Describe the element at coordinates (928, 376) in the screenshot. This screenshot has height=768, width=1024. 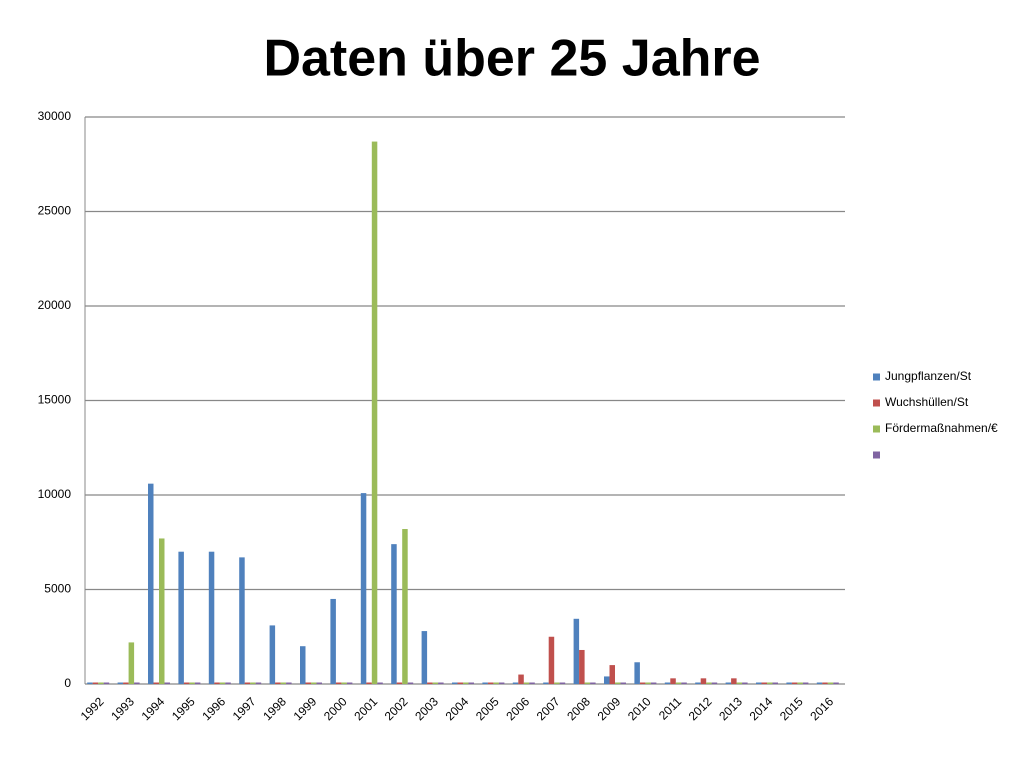
I see `legend-label: Jungpflanzen/St` at that location.